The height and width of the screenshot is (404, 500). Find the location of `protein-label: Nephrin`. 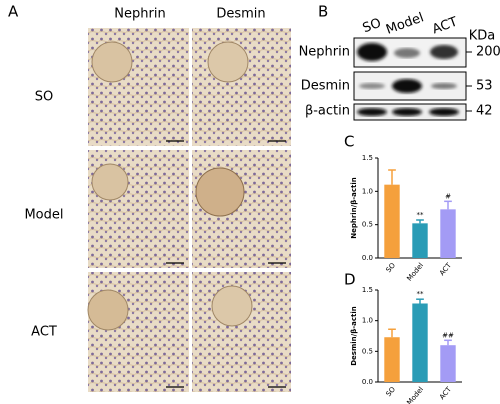

protein-label: Nephrin is located at coordinates (324, 52).